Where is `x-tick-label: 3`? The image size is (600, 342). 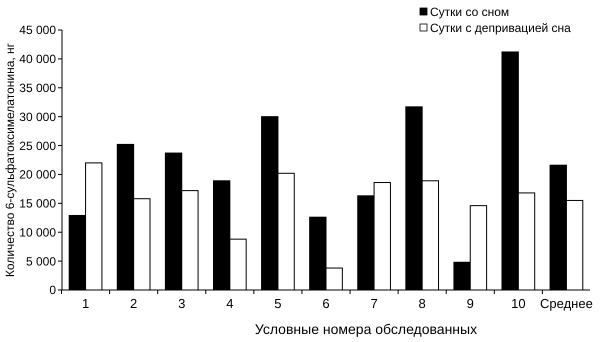 x-tick-label: 3 is located at coordinates (182, 303).